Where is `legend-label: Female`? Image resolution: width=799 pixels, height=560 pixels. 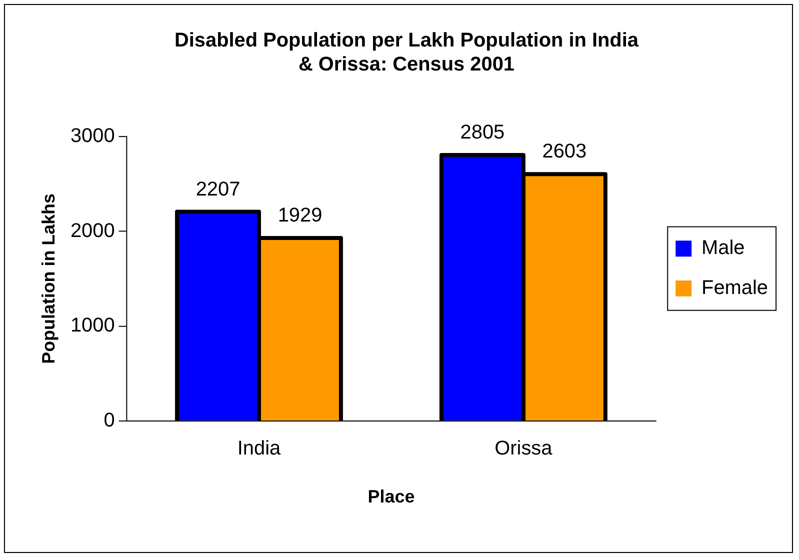
legend-label: Female is located at coordinates (735, 287).